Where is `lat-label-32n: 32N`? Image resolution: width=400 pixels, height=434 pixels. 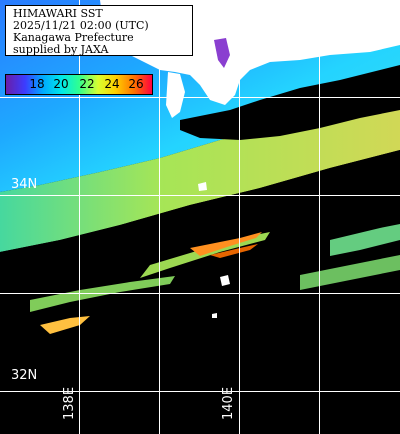
lat-label-32n: 32N is located at coordinates (24, 375).